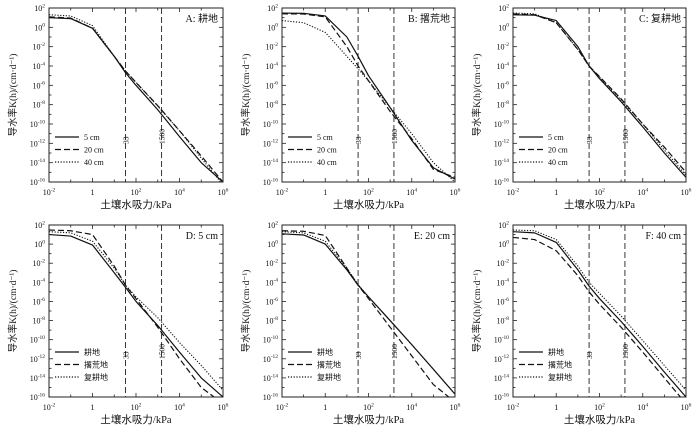  What do you see at coordinates (271, 302) in the screenshot?
I see `y-tick-label: 10⁻⁶` at bounding box center [271, 302].